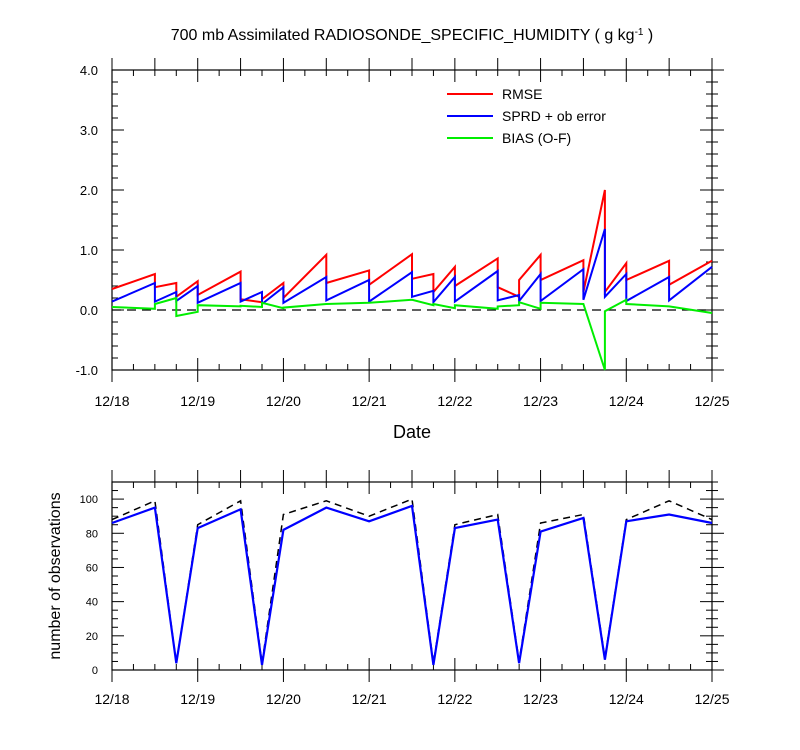 Image resolution: width=800 pixels, height=750 pixels. Describe the element at coordinates (92, 603) in the screenshot. I see `y-tick-label: 40` at that location.